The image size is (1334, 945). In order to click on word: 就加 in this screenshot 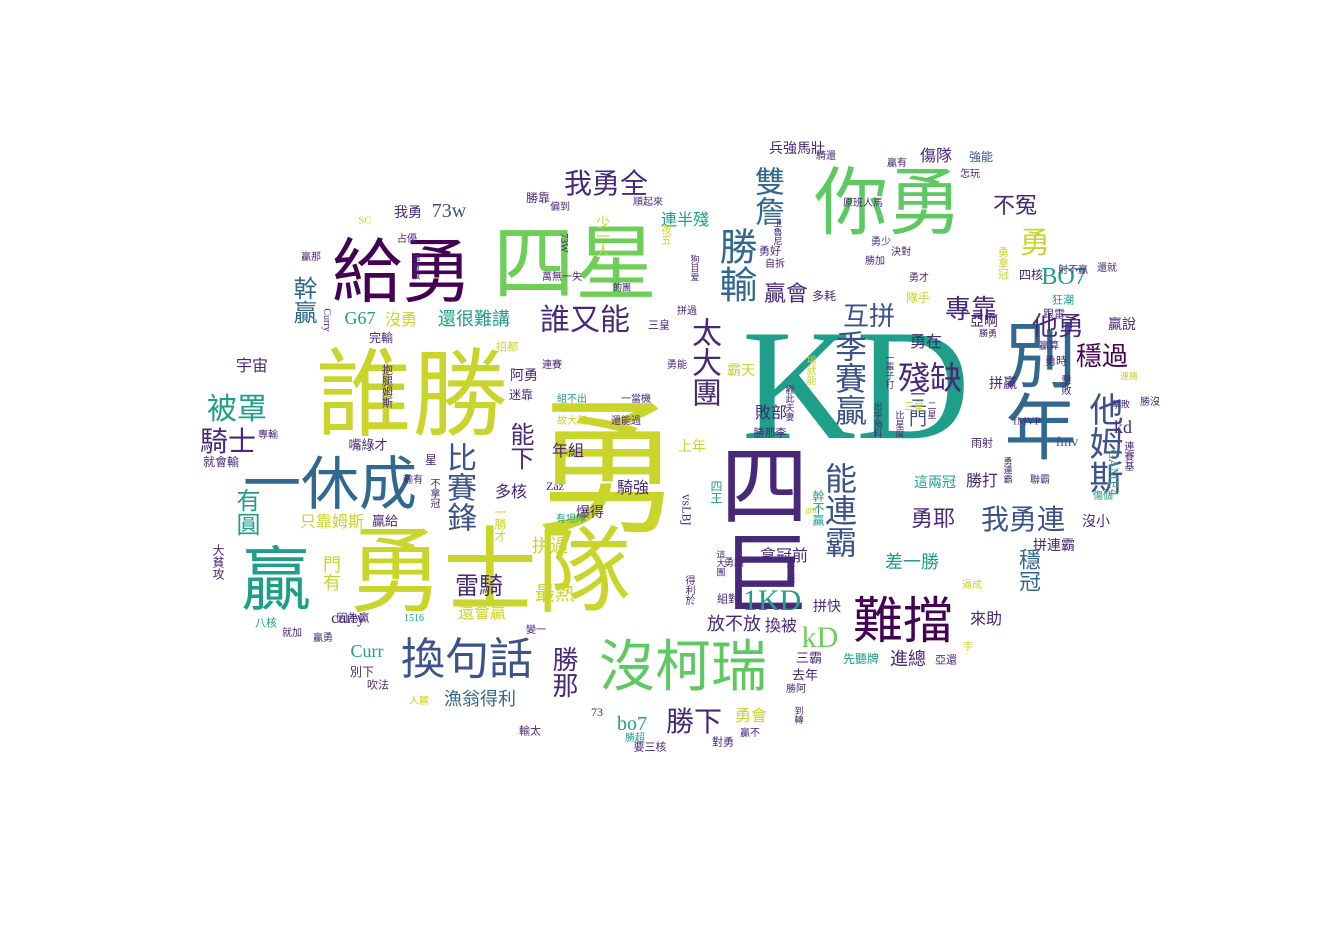, I will do `click(292, 633)`.